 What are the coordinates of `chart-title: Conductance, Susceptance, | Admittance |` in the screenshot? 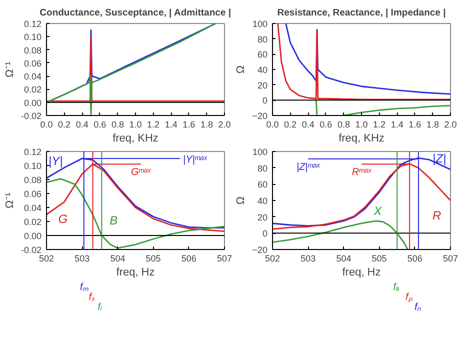 It's located at (135, 13).